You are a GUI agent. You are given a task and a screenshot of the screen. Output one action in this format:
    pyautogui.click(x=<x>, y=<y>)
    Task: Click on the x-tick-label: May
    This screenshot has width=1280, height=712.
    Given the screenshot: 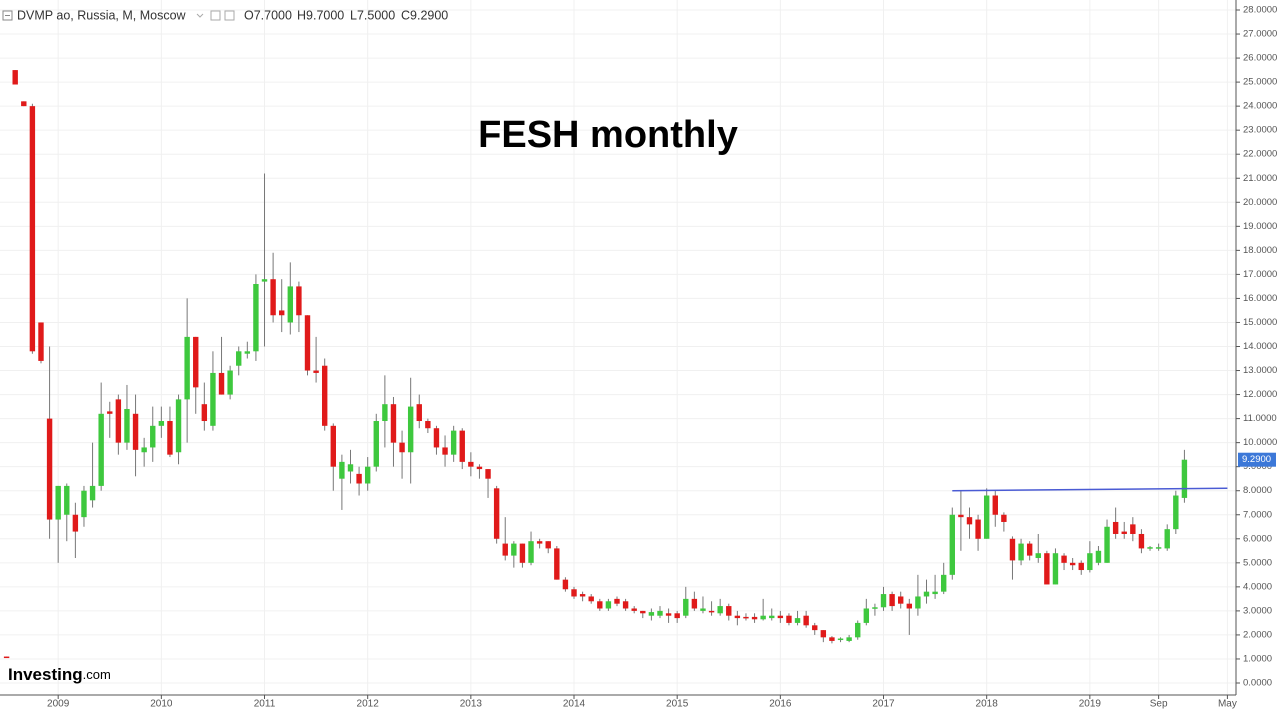 What is the action you would take?
    pyautogui.click(x=1227, y=704)
    